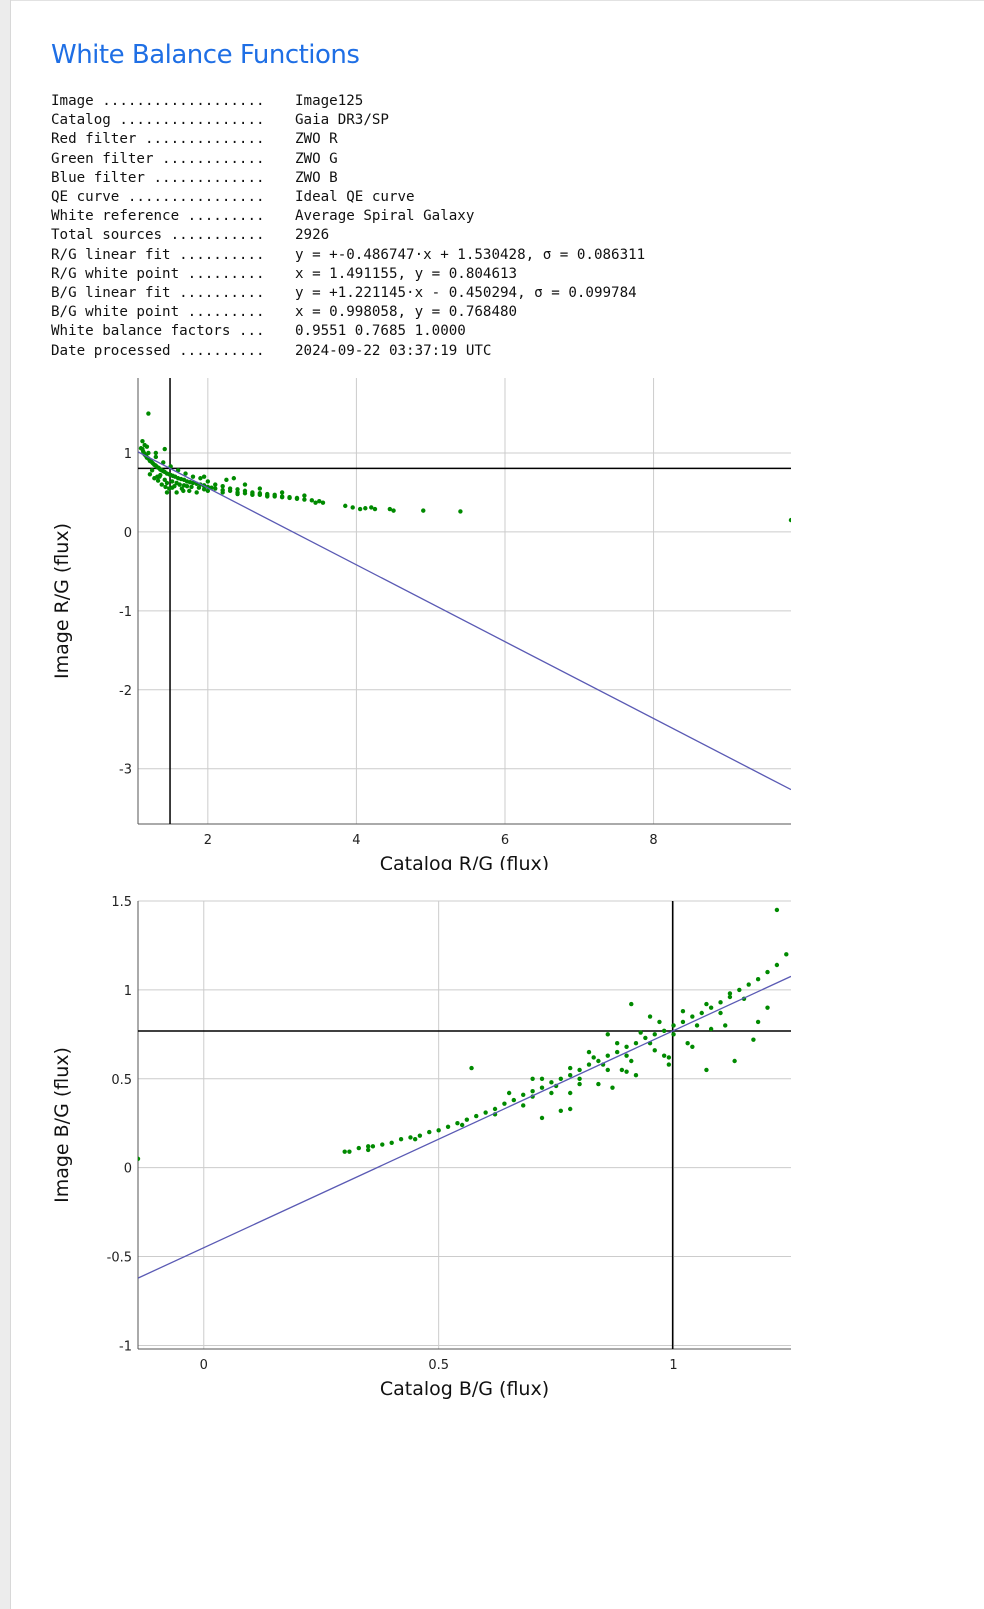 The image size is (984, 1609). Describe the element at coordinates (62, 1125) in the screenshot. I see `y-axis-label: Image B/G (flux)` at that location.